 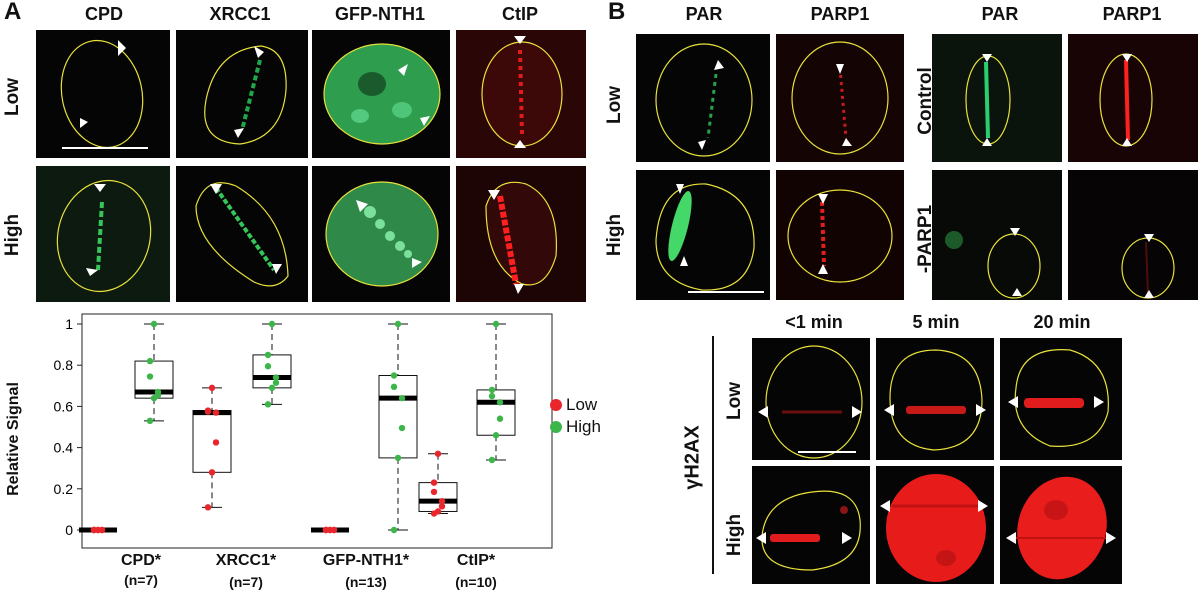 I want to click on micrograph-gfp-nth1-low, so click(x=381, y=94).